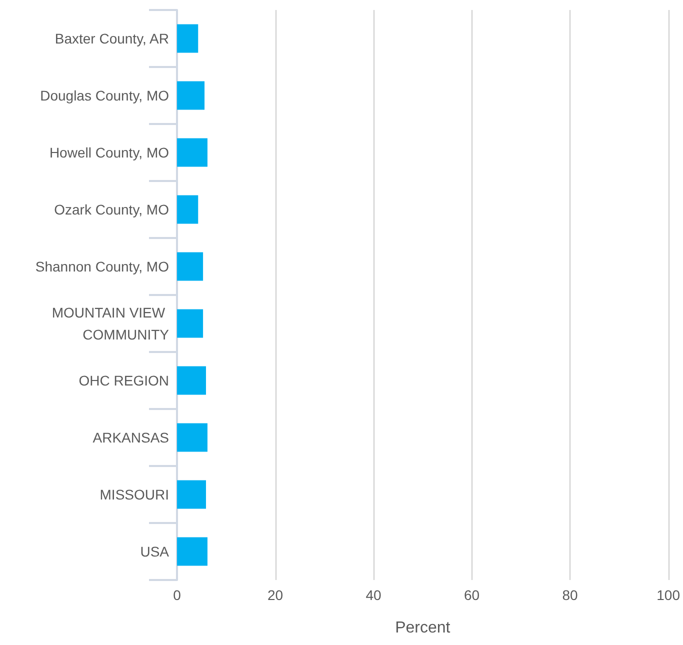  I want to click on y-tick-label: MOUNTAIN VIEW COMMUNITY, so click(111, 323).